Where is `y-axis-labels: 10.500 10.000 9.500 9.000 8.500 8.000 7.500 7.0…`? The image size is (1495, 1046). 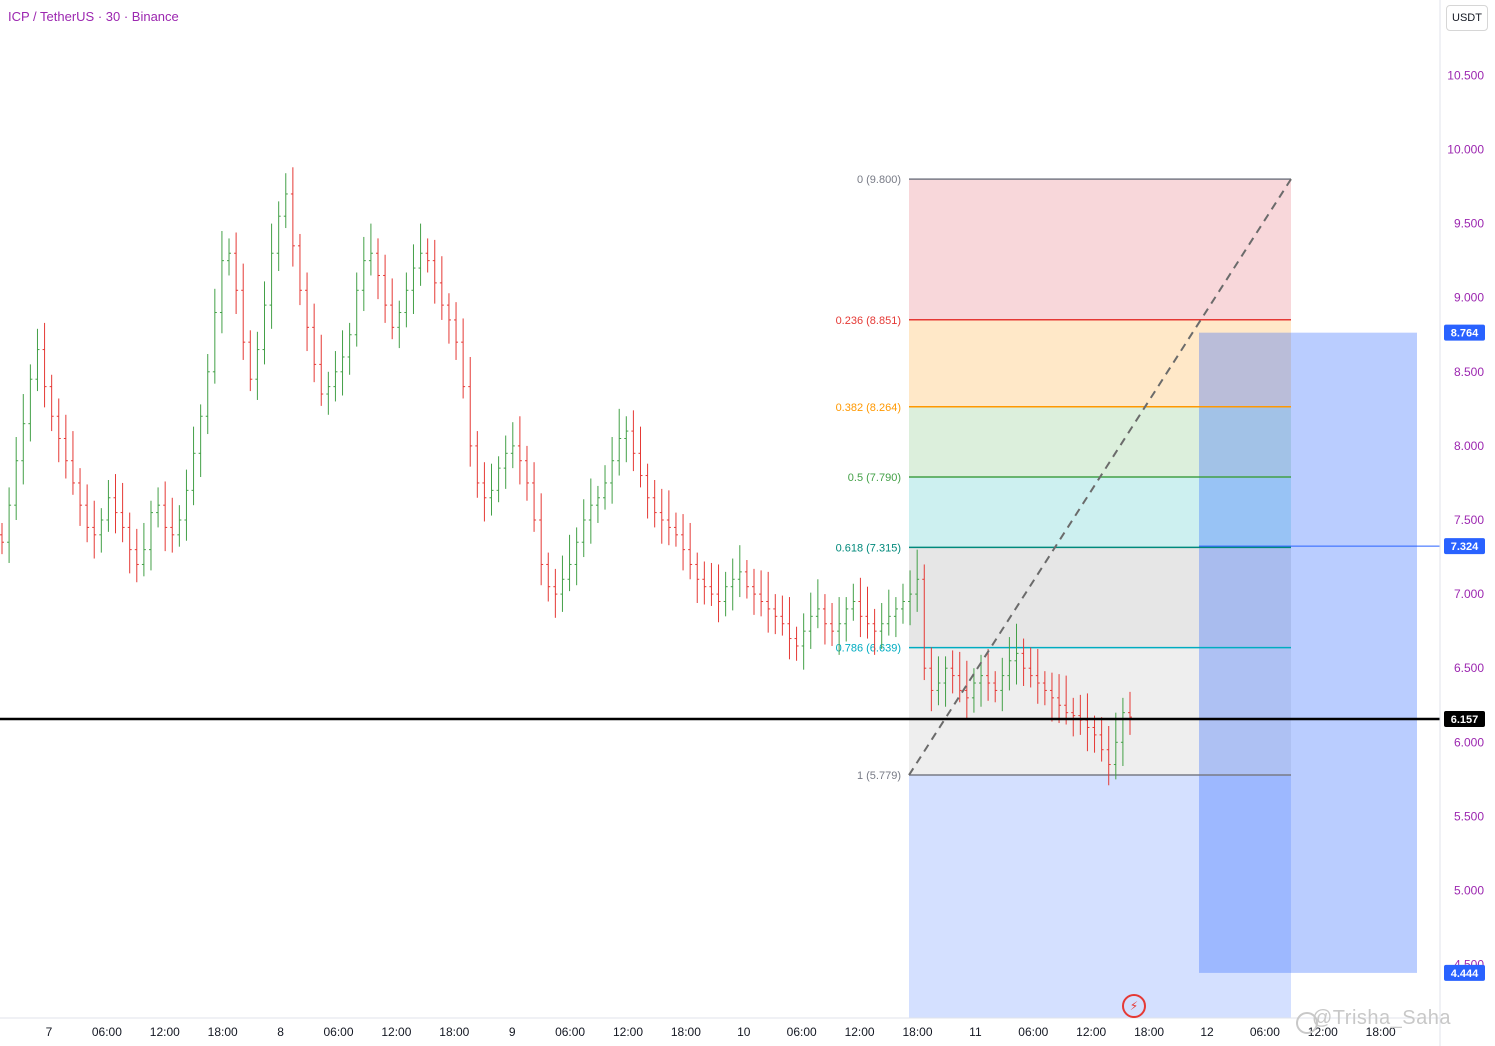 y-axis-labels: 10.500 10.000 9.500 9.000 8.500 8.000 7.500 7.0… is located at coordinates (1465, 519).